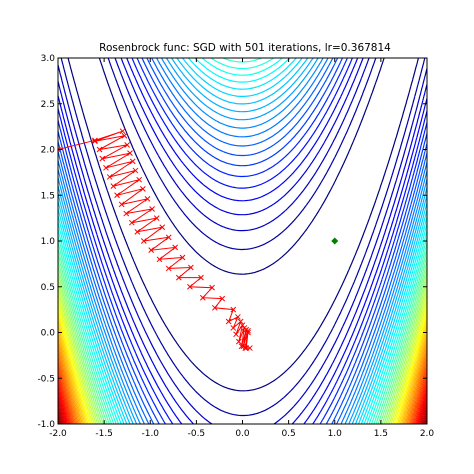  What do you see at coordinates (46, 425) in the screenshot?
I see `y-tick-label: -1.0` at bounding box center [46, 425].